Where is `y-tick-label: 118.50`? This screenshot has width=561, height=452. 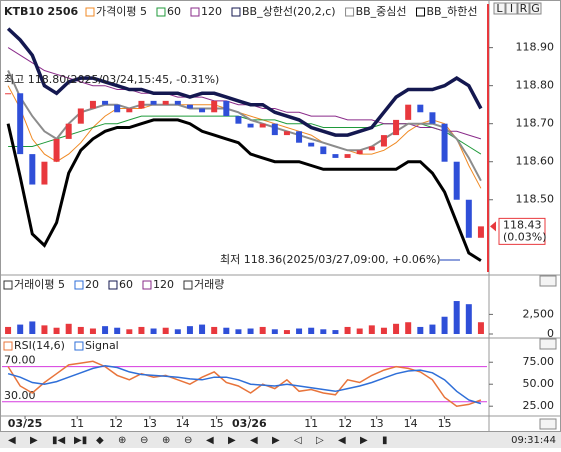
y-tick-label: 118.50 is located at coordinates (535, 199).